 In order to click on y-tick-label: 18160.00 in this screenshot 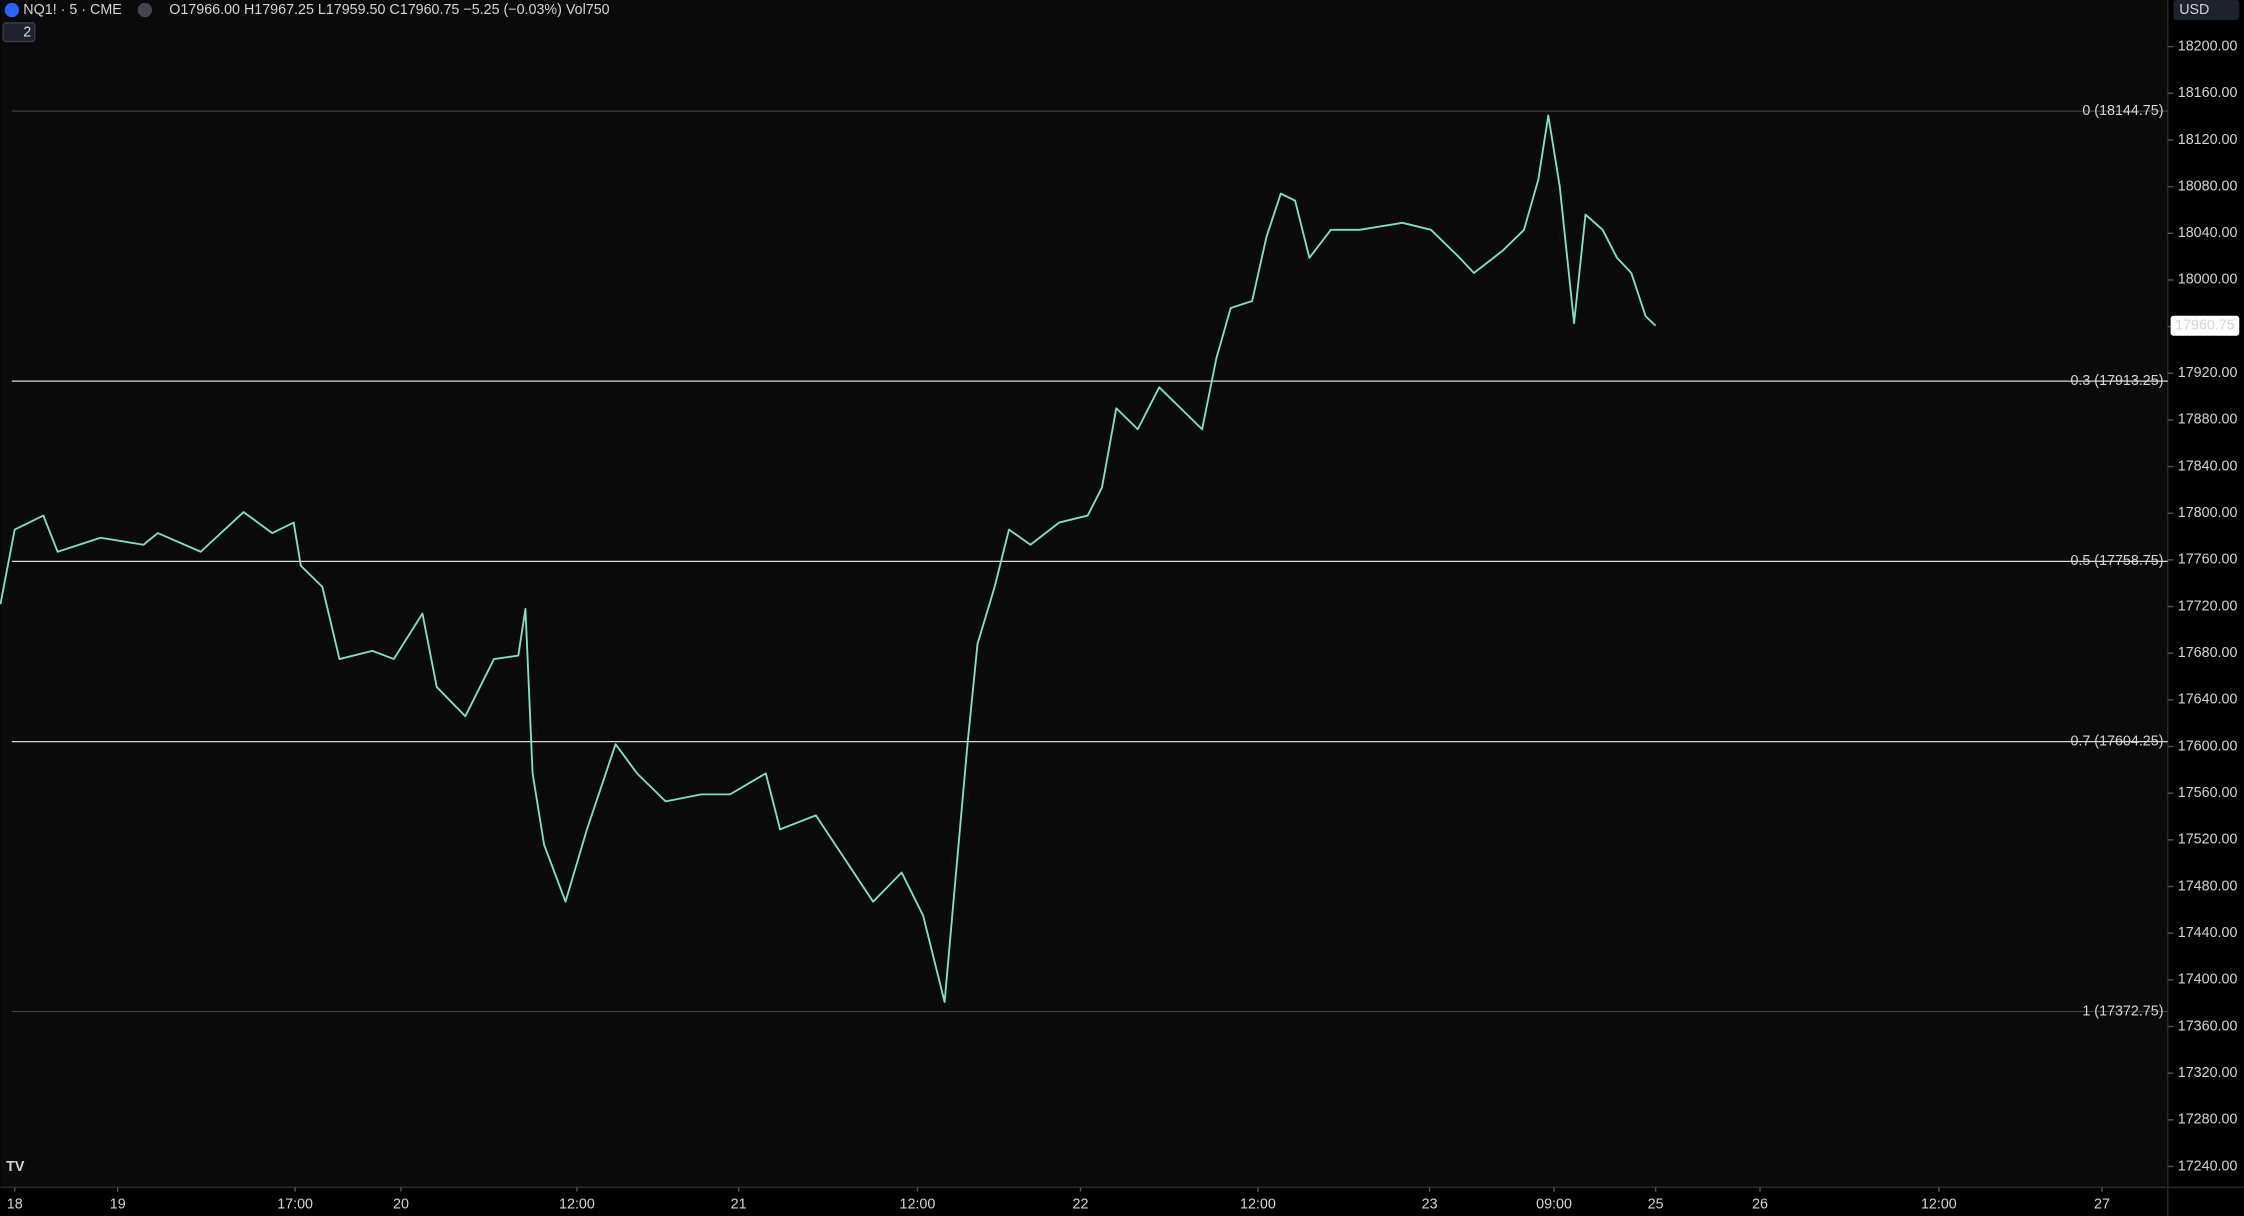, I will do `click(2208, 93)`.